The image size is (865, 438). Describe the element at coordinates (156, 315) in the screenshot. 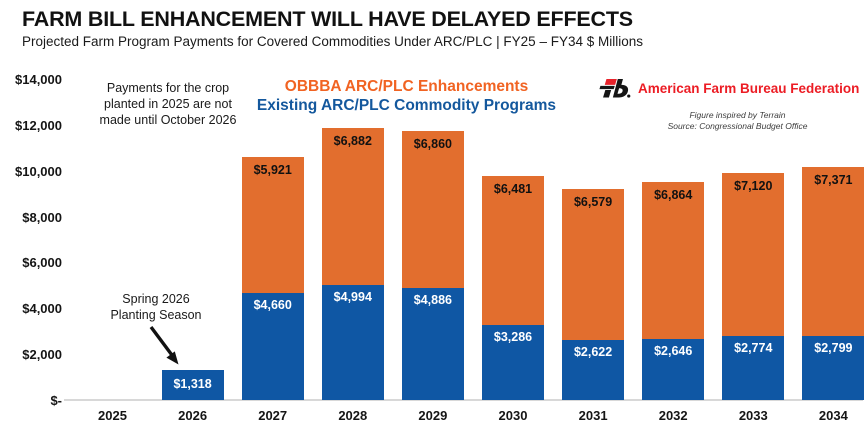

I see `annotation-line: Planting Season` at that location.